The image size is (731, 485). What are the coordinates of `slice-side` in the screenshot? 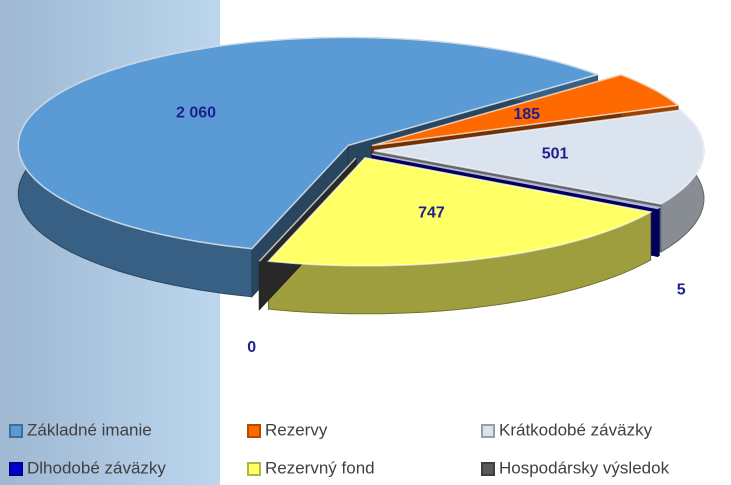 It's located at (658, 232).